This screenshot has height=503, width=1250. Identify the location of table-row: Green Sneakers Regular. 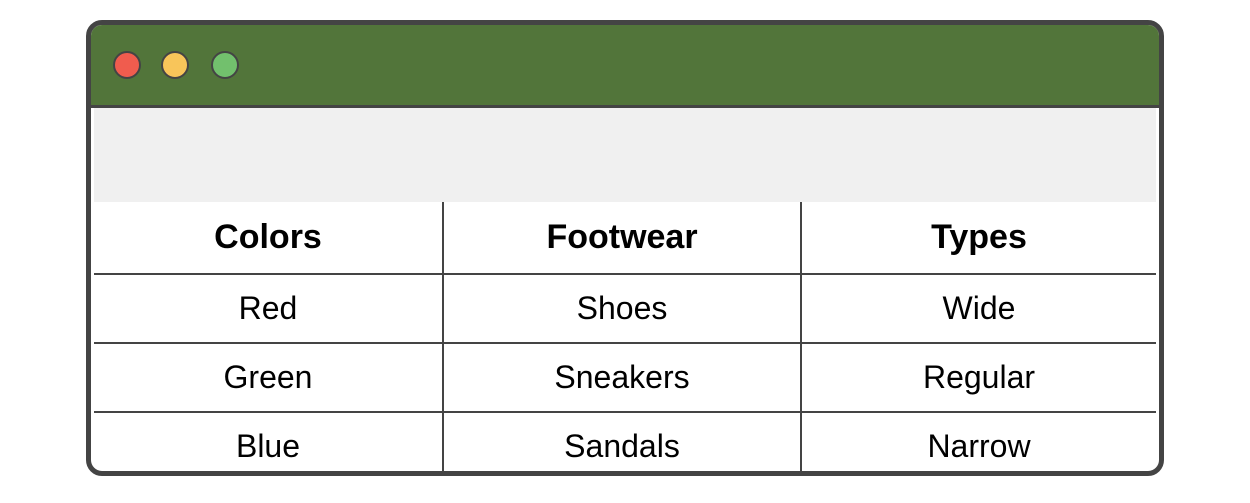
(625, 378).